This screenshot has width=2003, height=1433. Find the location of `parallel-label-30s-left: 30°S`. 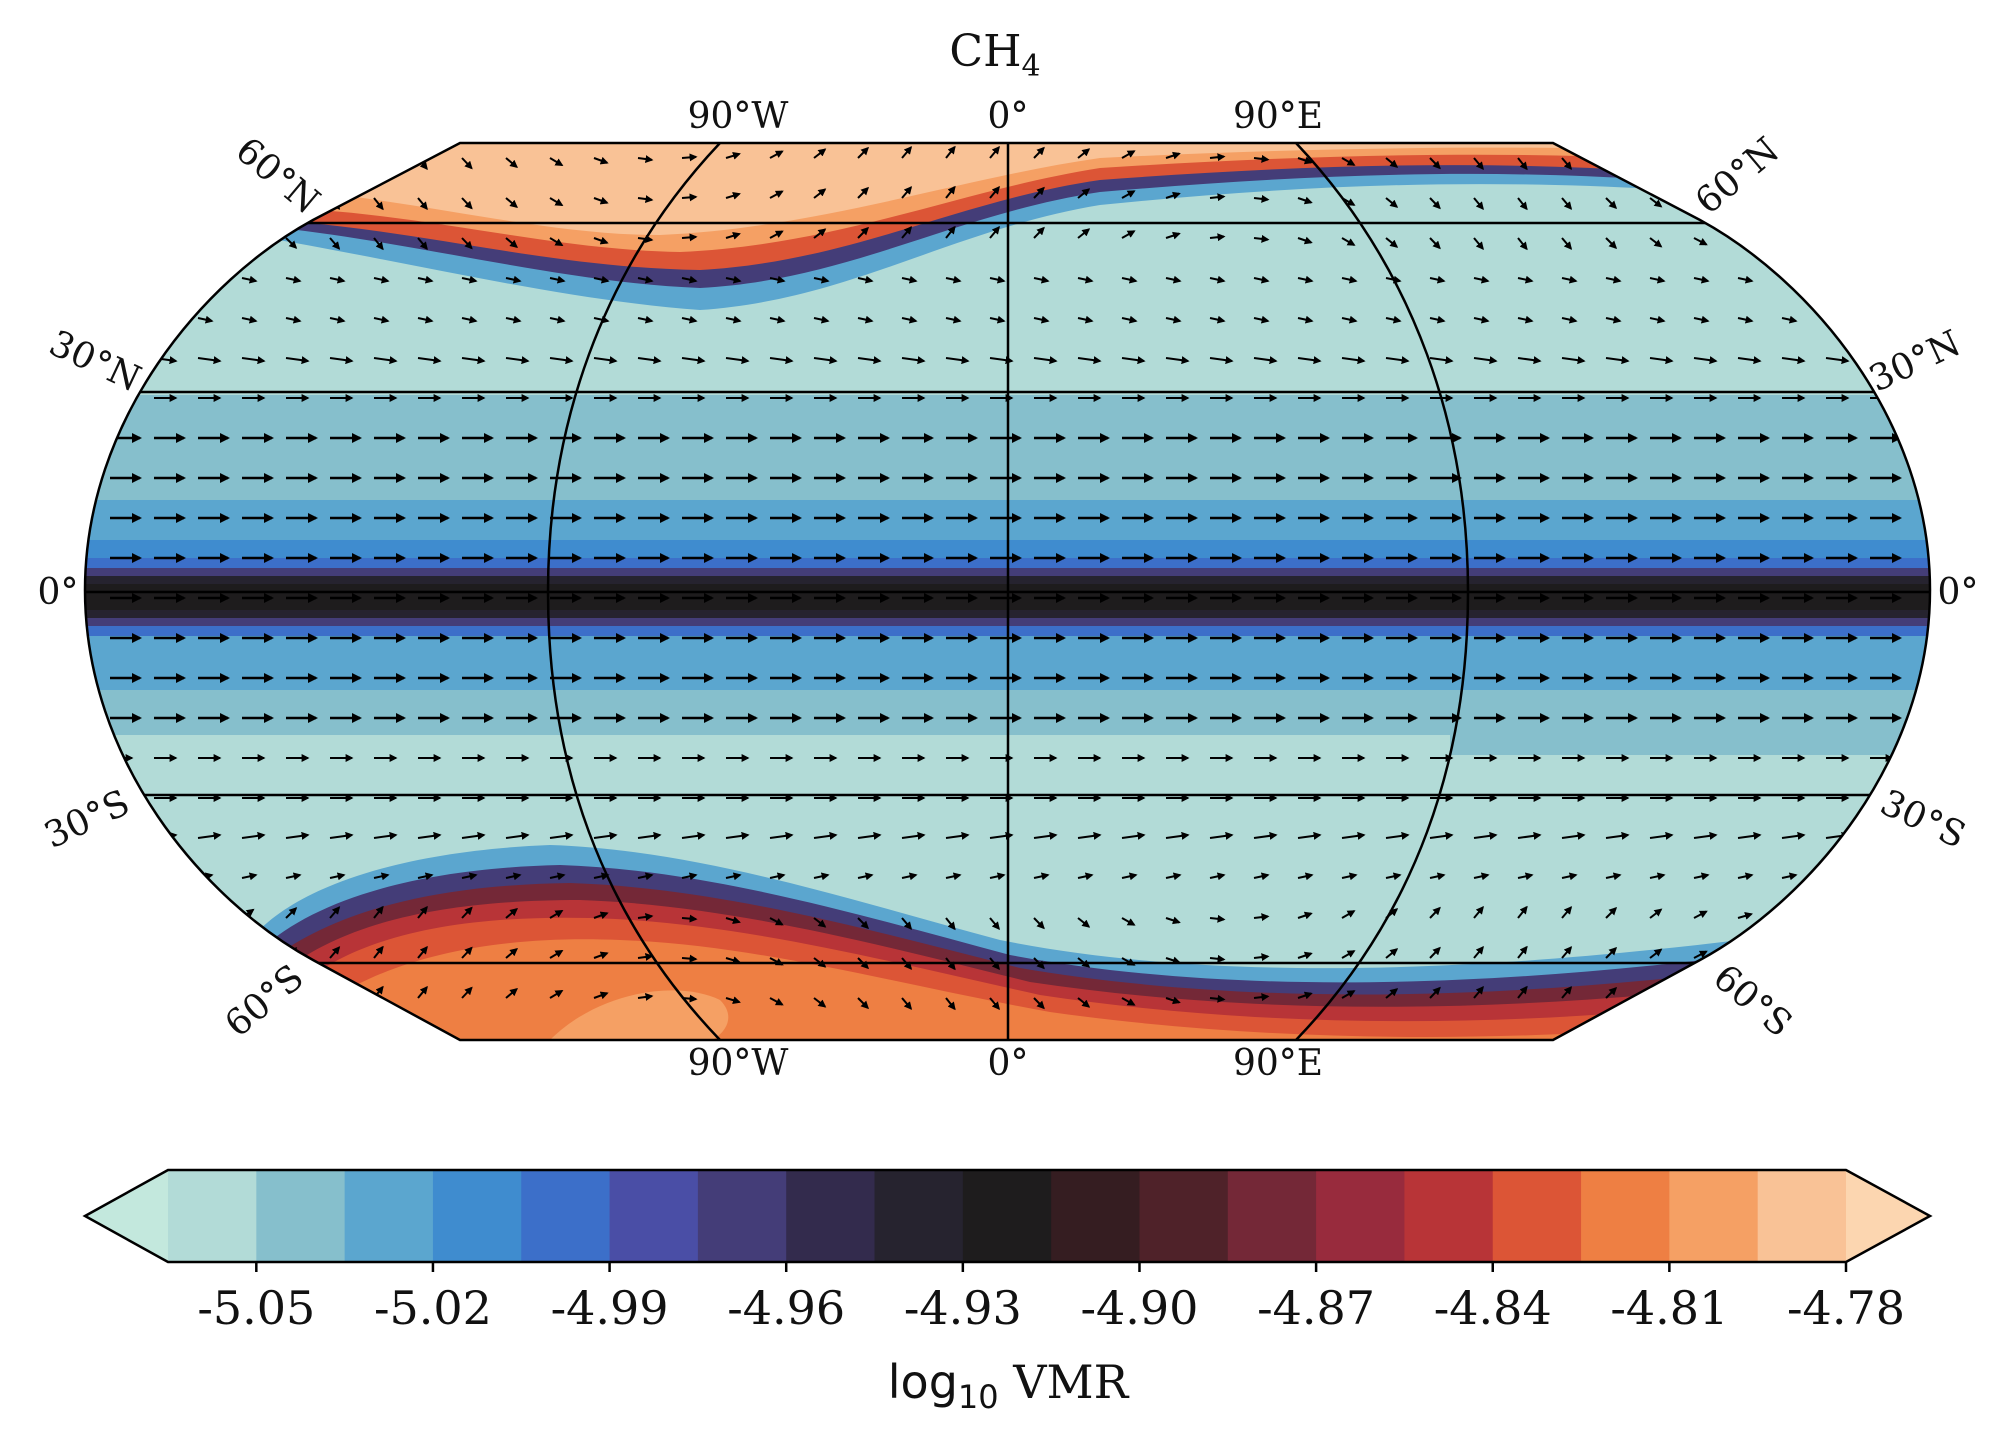

parallel-label-30s-left: 30°S is located at coordinates (87, 819).